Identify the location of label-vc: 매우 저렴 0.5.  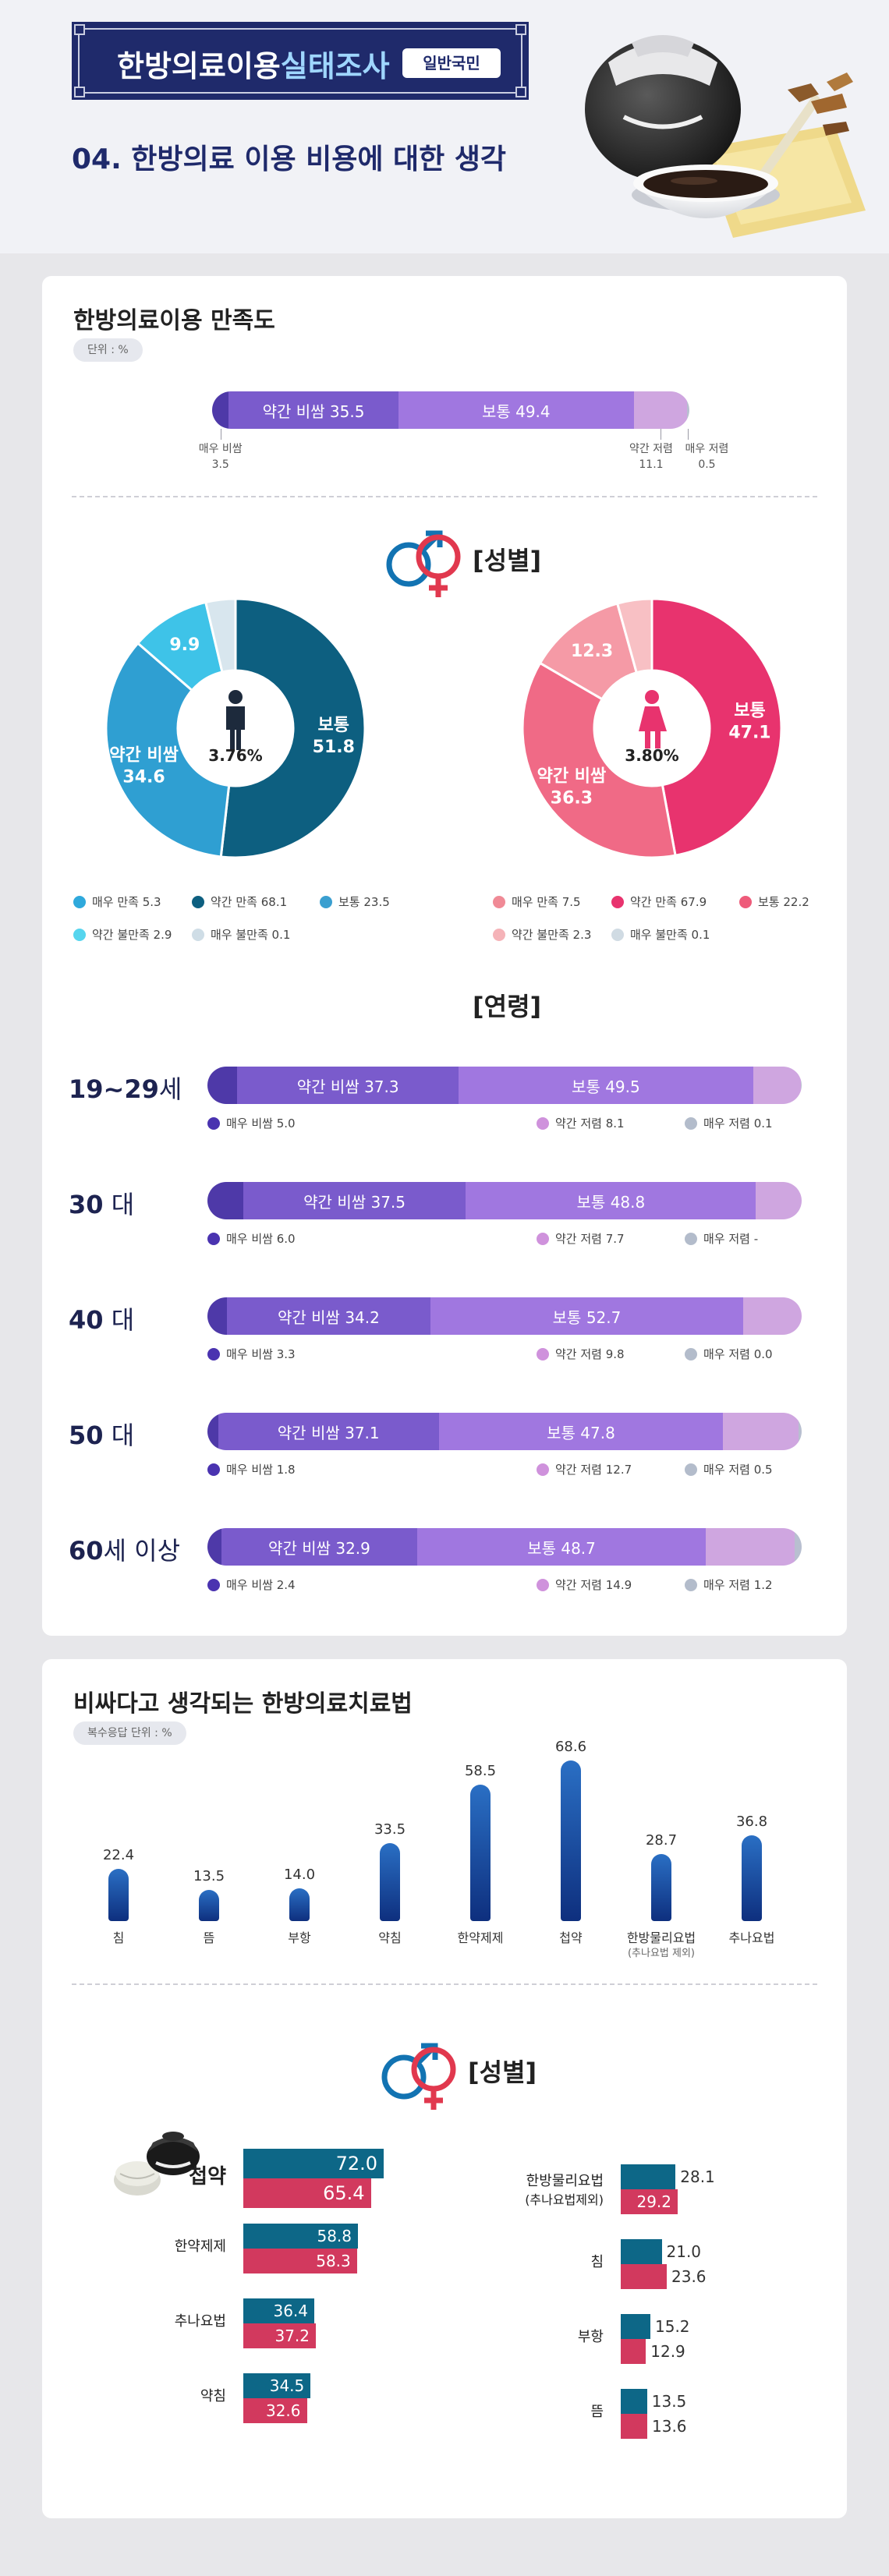
(707, 457).